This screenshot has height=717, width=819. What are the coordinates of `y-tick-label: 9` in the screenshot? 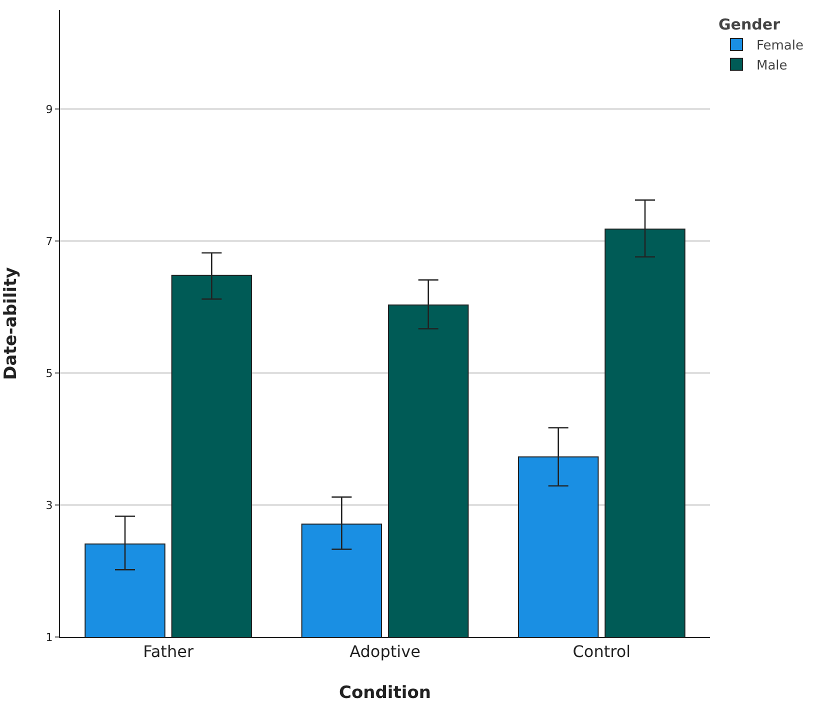 It's located at (49, 109).